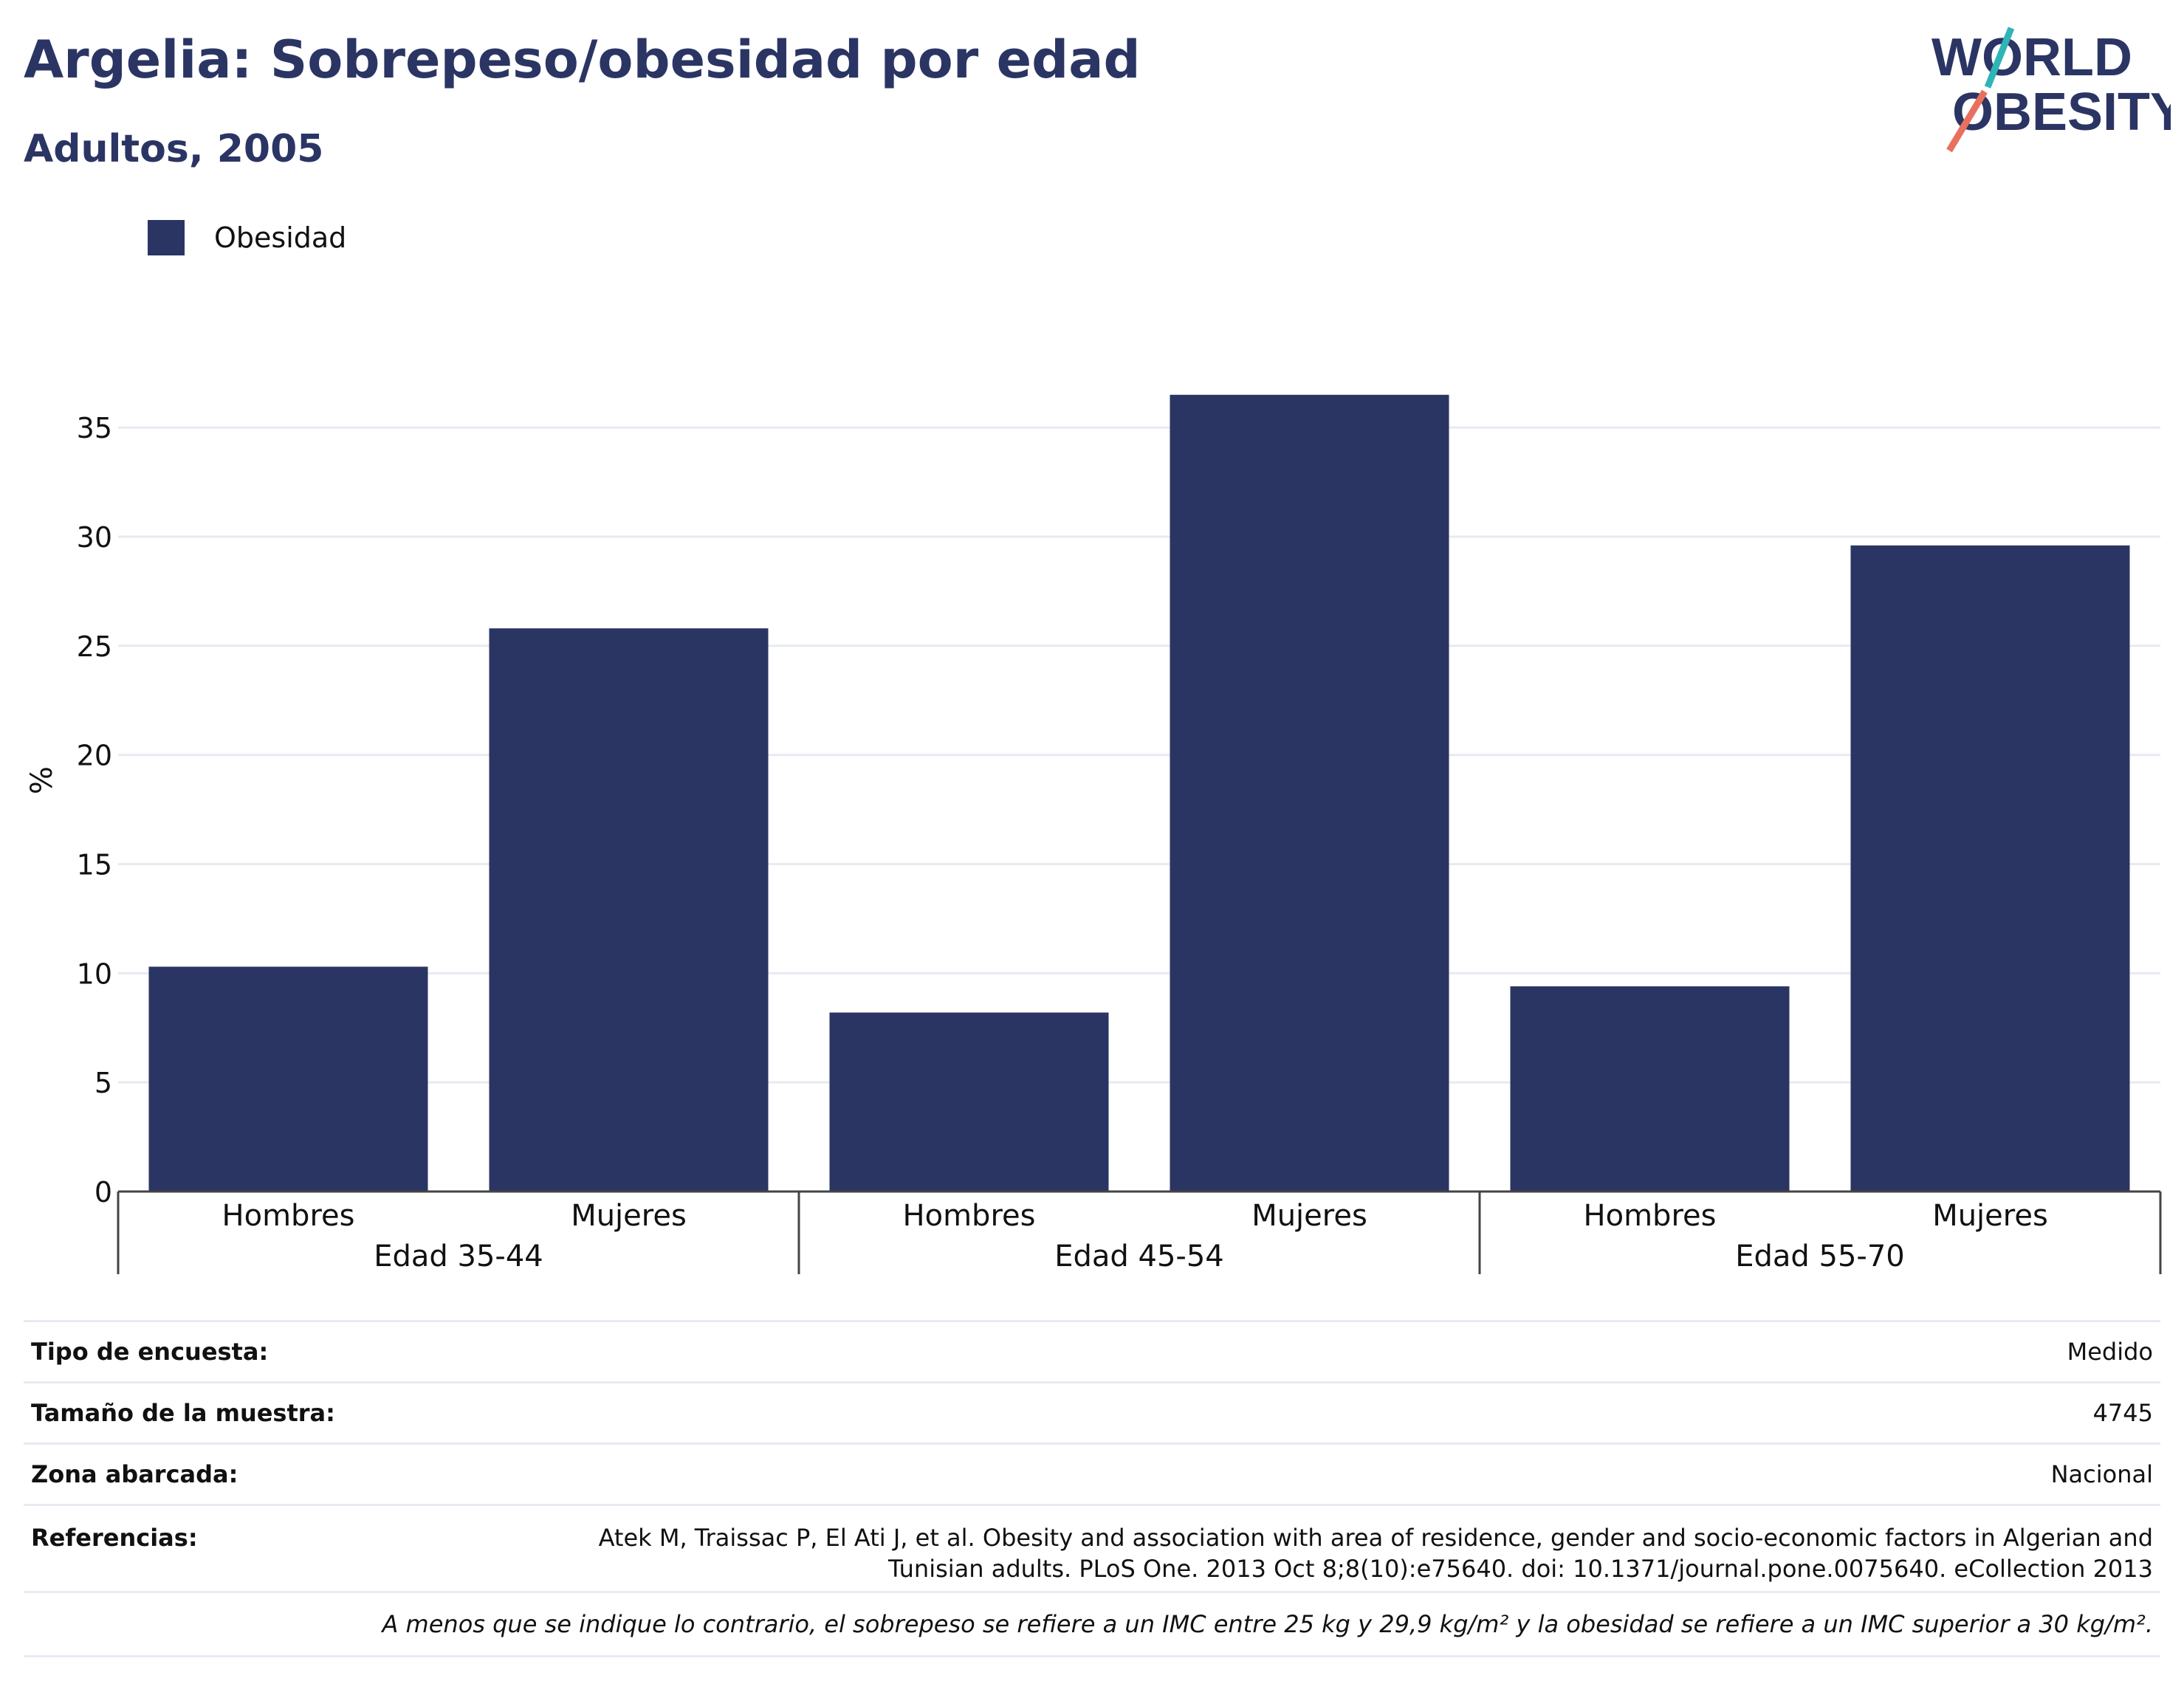 Image resolution: width=2184 pixels, height=1695 pixels. Describe the element at coordinates (95, 646) in the screenshot. I see `y-tick-label-25: 25` at that location.